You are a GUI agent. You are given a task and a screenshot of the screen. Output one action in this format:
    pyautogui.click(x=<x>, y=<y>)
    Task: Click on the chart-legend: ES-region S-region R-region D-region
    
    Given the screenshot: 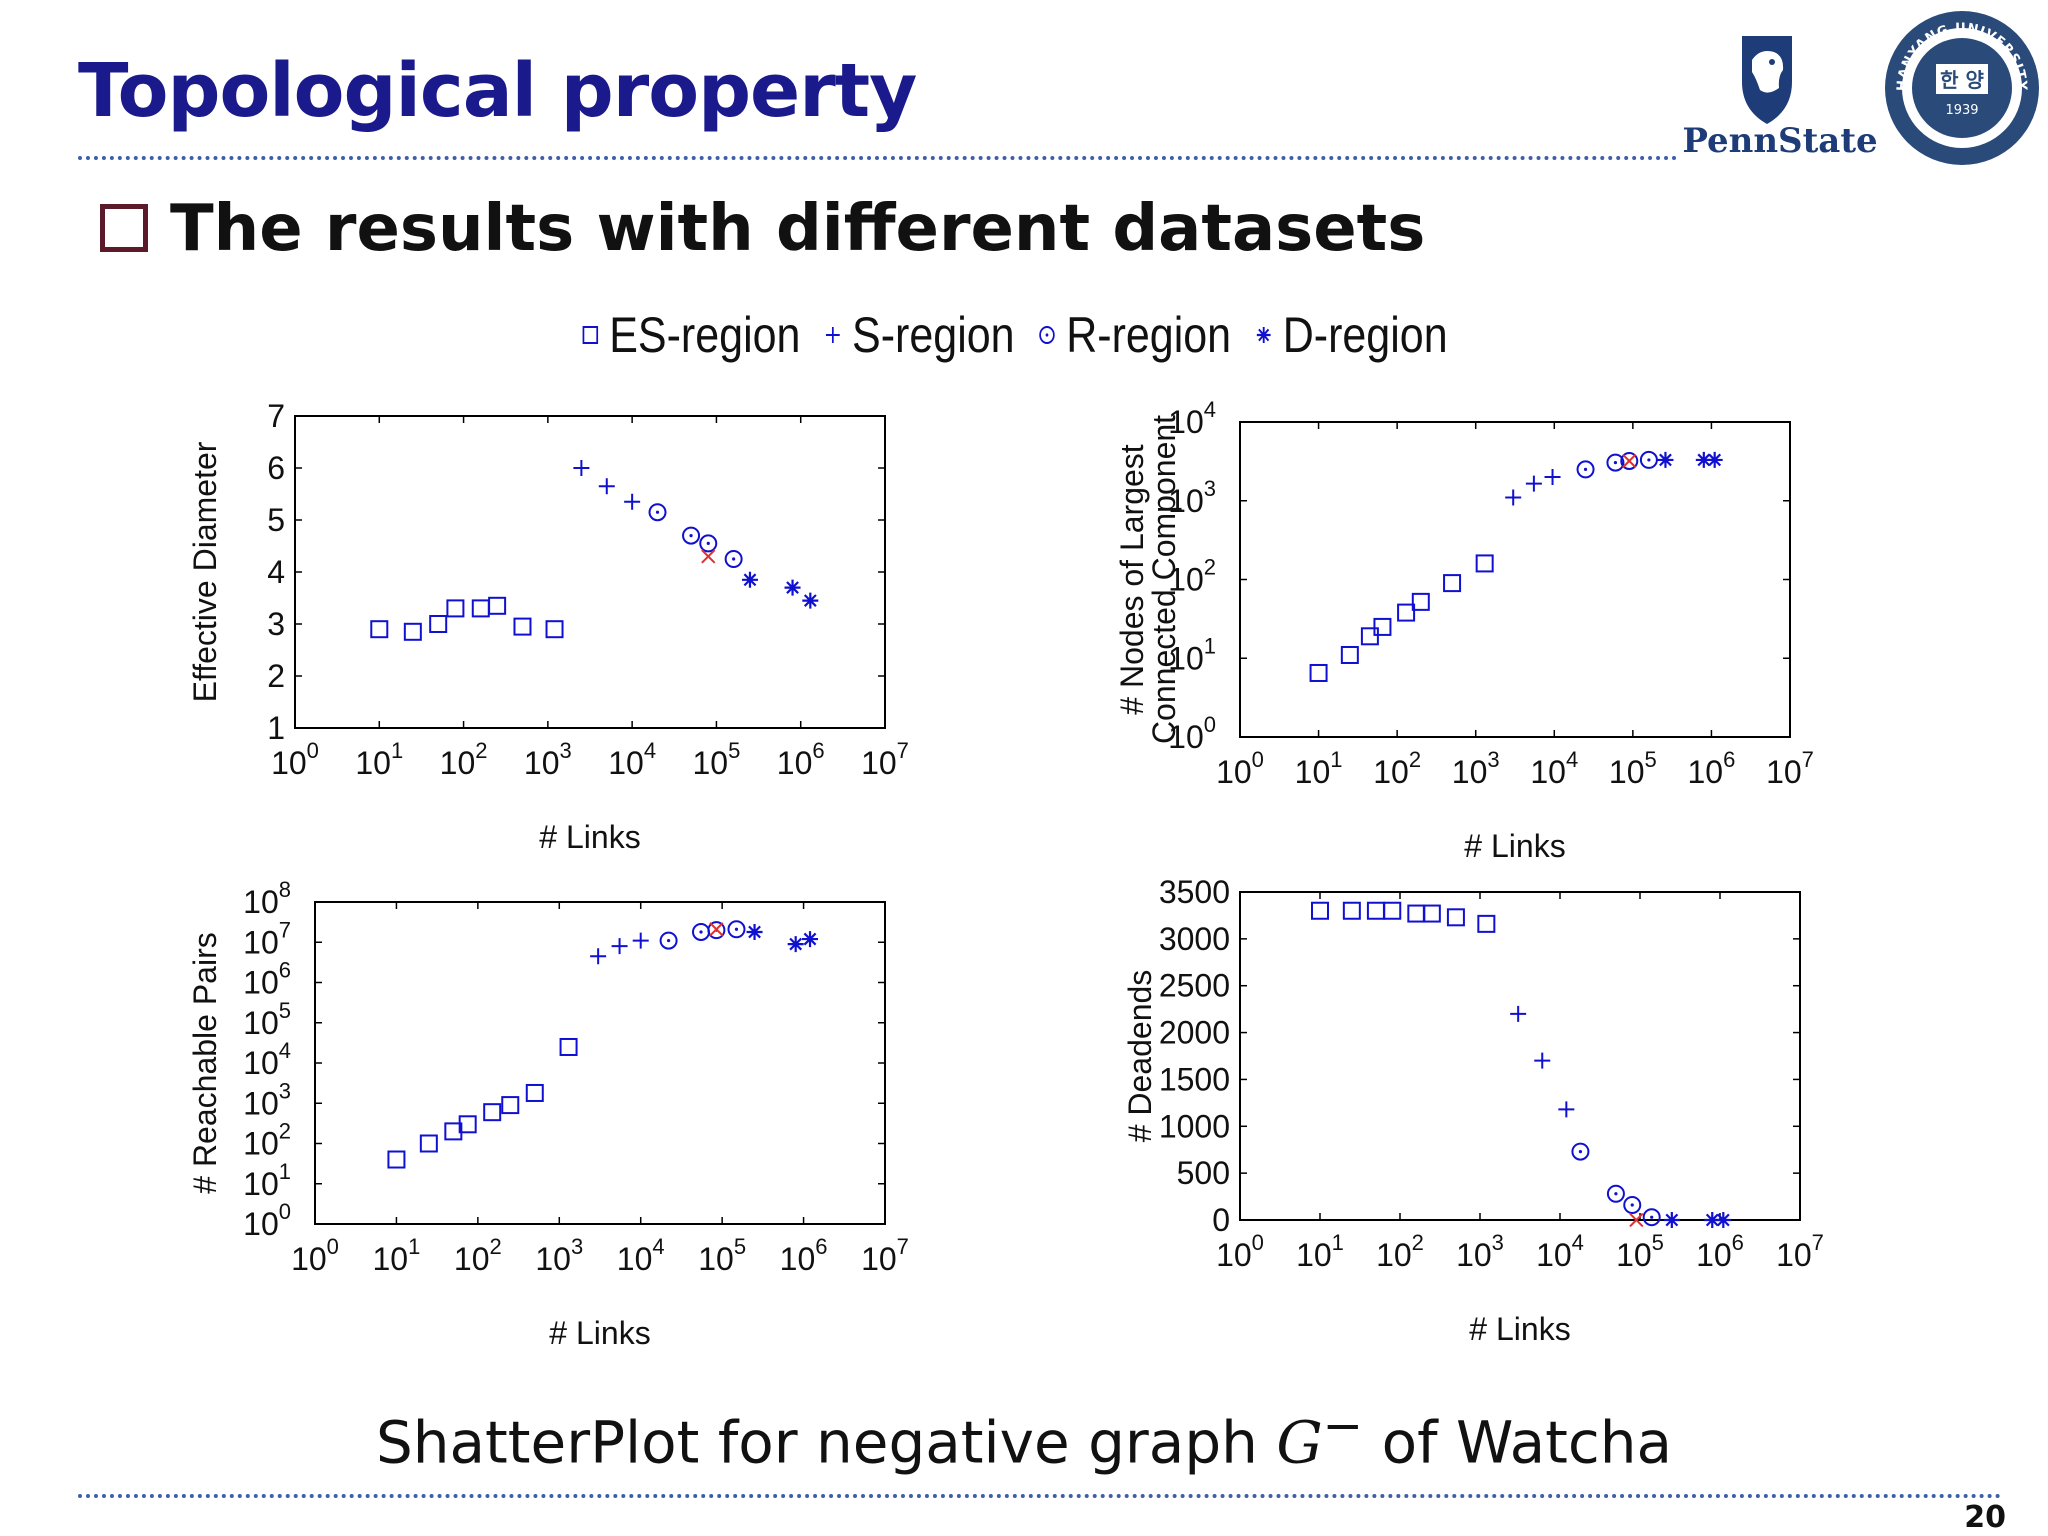 What is the action you would take?
    pyautogui.click(x=1025, y=335)
    